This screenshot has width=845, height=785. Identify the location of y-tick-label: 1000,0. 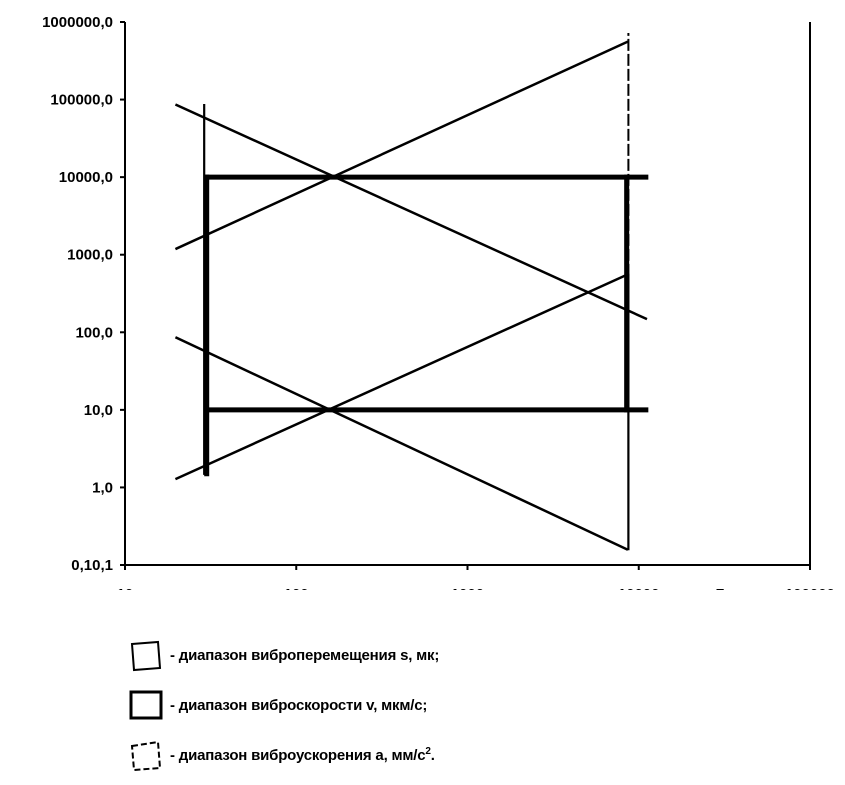
(90, 255).